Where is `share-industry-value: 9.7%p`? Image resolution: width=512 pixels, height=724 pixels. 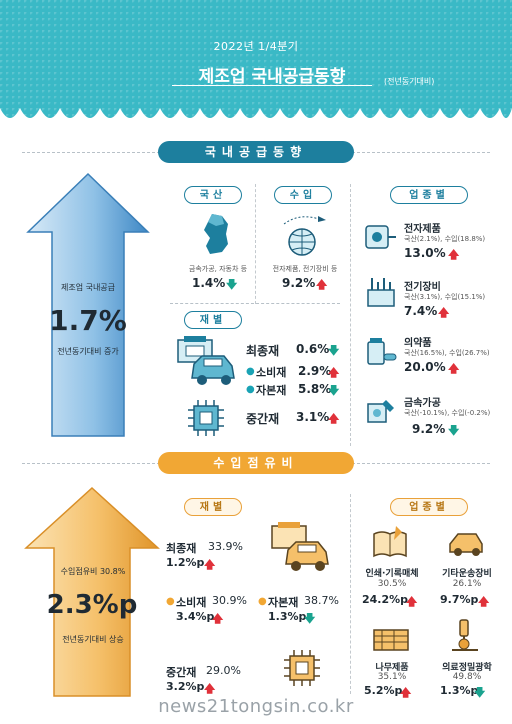 share-industry-value: 9.7%p is located at coordinates (459, 599).